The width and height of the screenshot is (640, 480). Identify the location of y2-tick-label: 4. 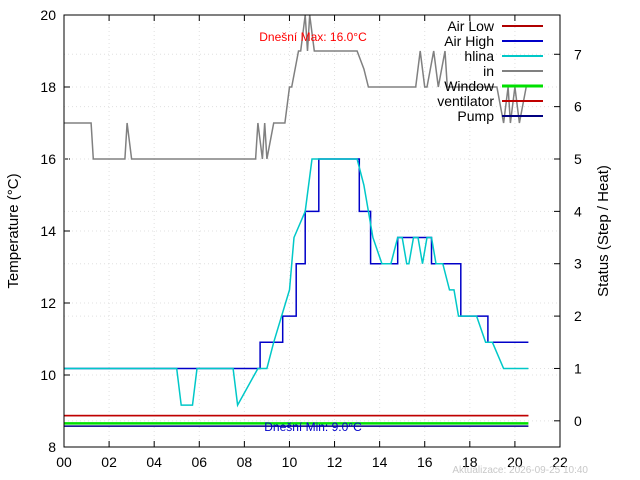
(578, 211).